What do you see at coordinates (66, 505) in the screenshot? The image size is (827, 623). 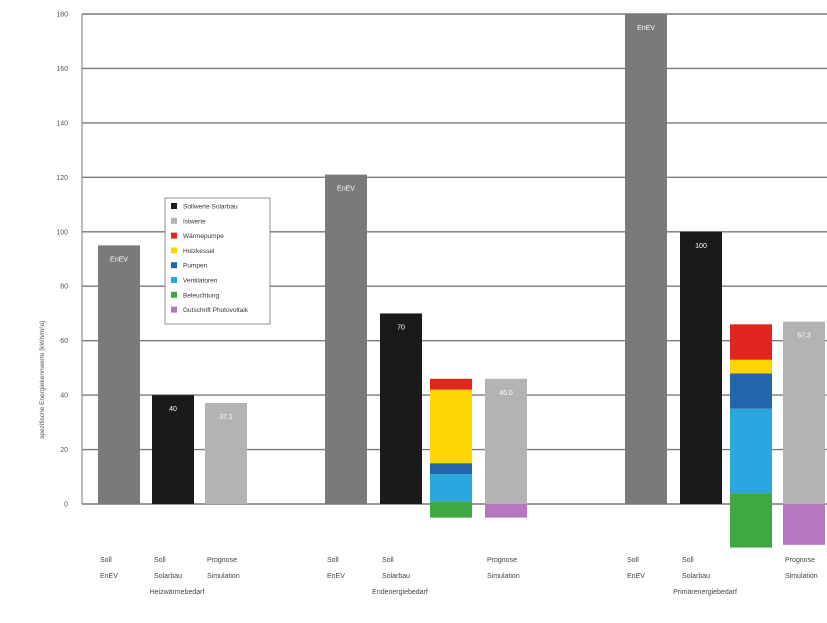 I see `y-tick-label: 0` at bounding box center [66, 505].